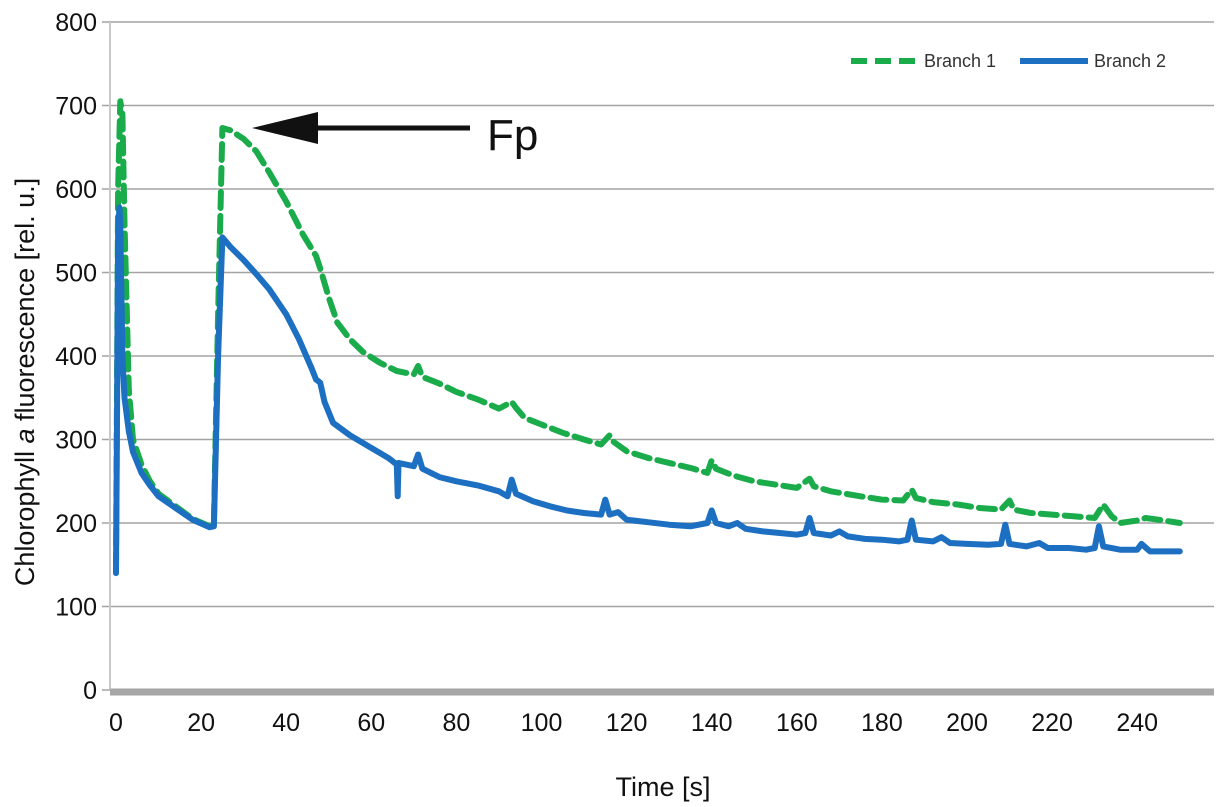  I want to click on y-axis-label: Chlorophyll a fluorescence [rel. u.], so click(25, 382).